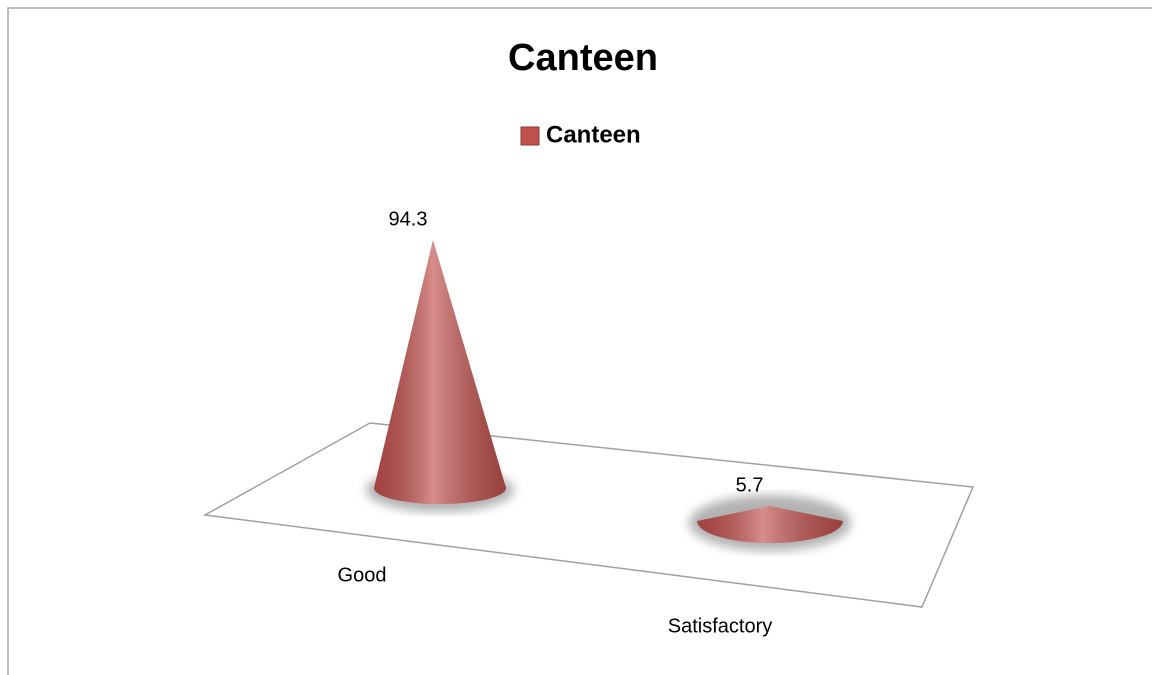  I want to click on legend-label: Canteen, so click(593, 134).